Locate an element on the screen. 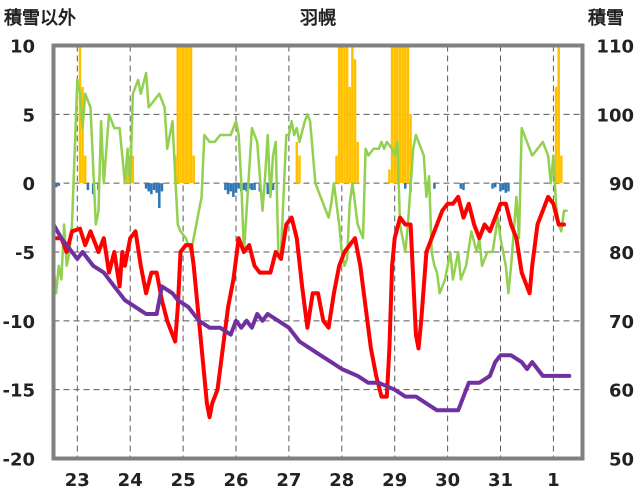 This screenshot has height=501, width=636. x-tick-label: 28 is located at coordinates (341, 480).